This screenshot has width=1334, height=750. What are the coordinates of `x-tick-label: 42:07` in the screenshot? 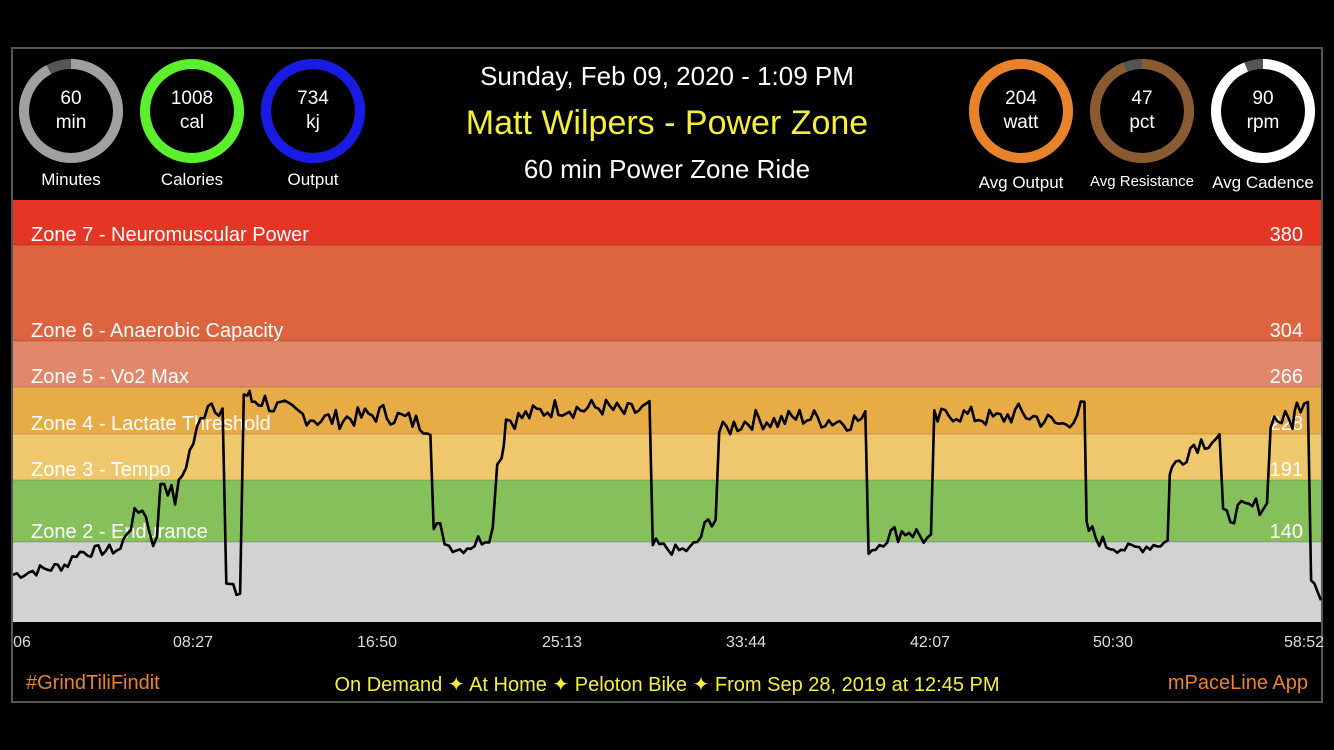 It's located at (930, 642).